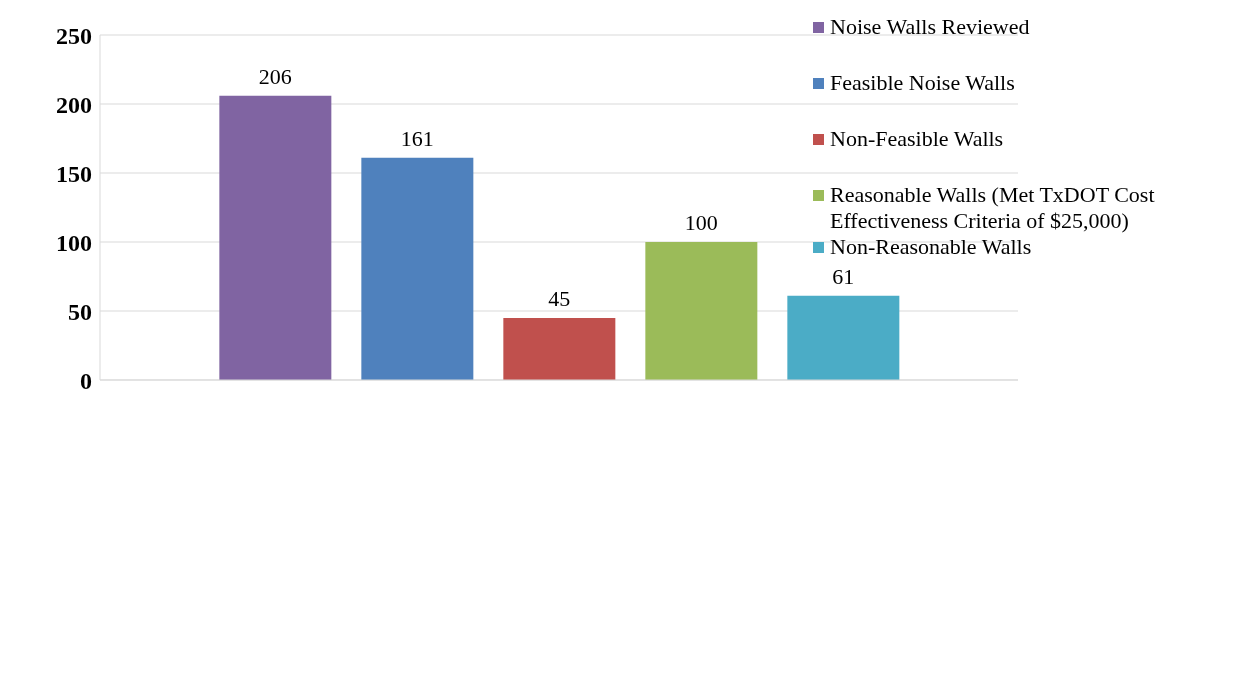 The height and width of the screenshot is (676, 1253). I want to click on y-tick-label: 100, so click(74, 242).